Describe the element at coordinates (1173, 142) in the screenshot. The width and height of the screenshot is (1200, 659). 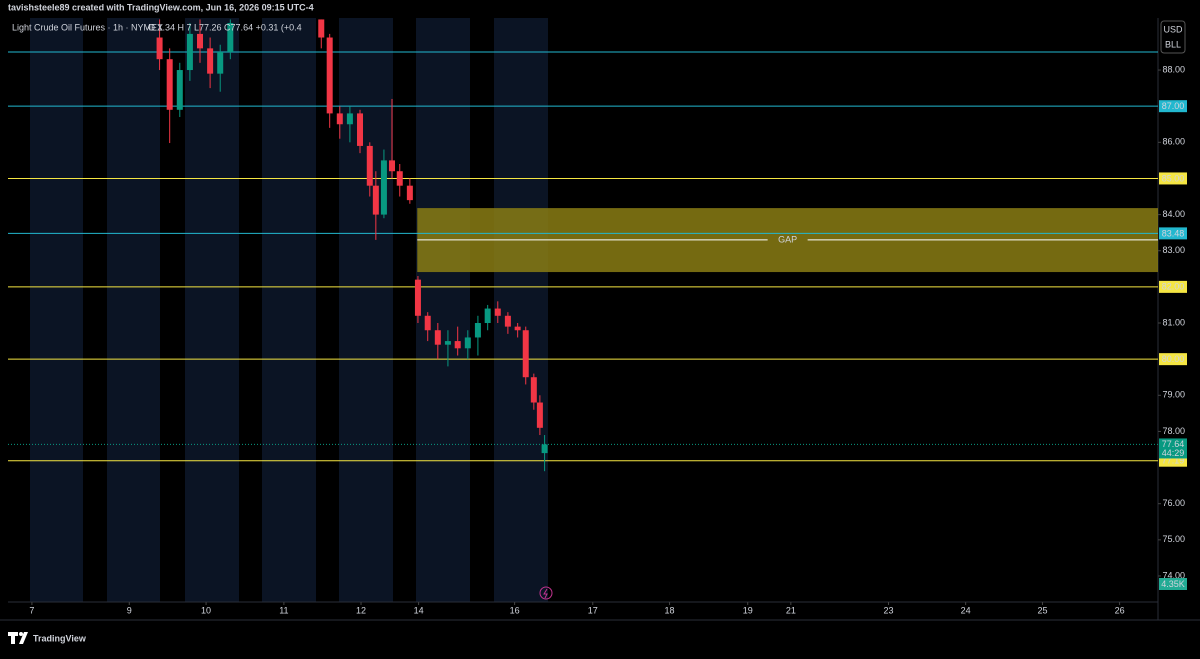
I see `y-tick-label: 86.00` at that location.